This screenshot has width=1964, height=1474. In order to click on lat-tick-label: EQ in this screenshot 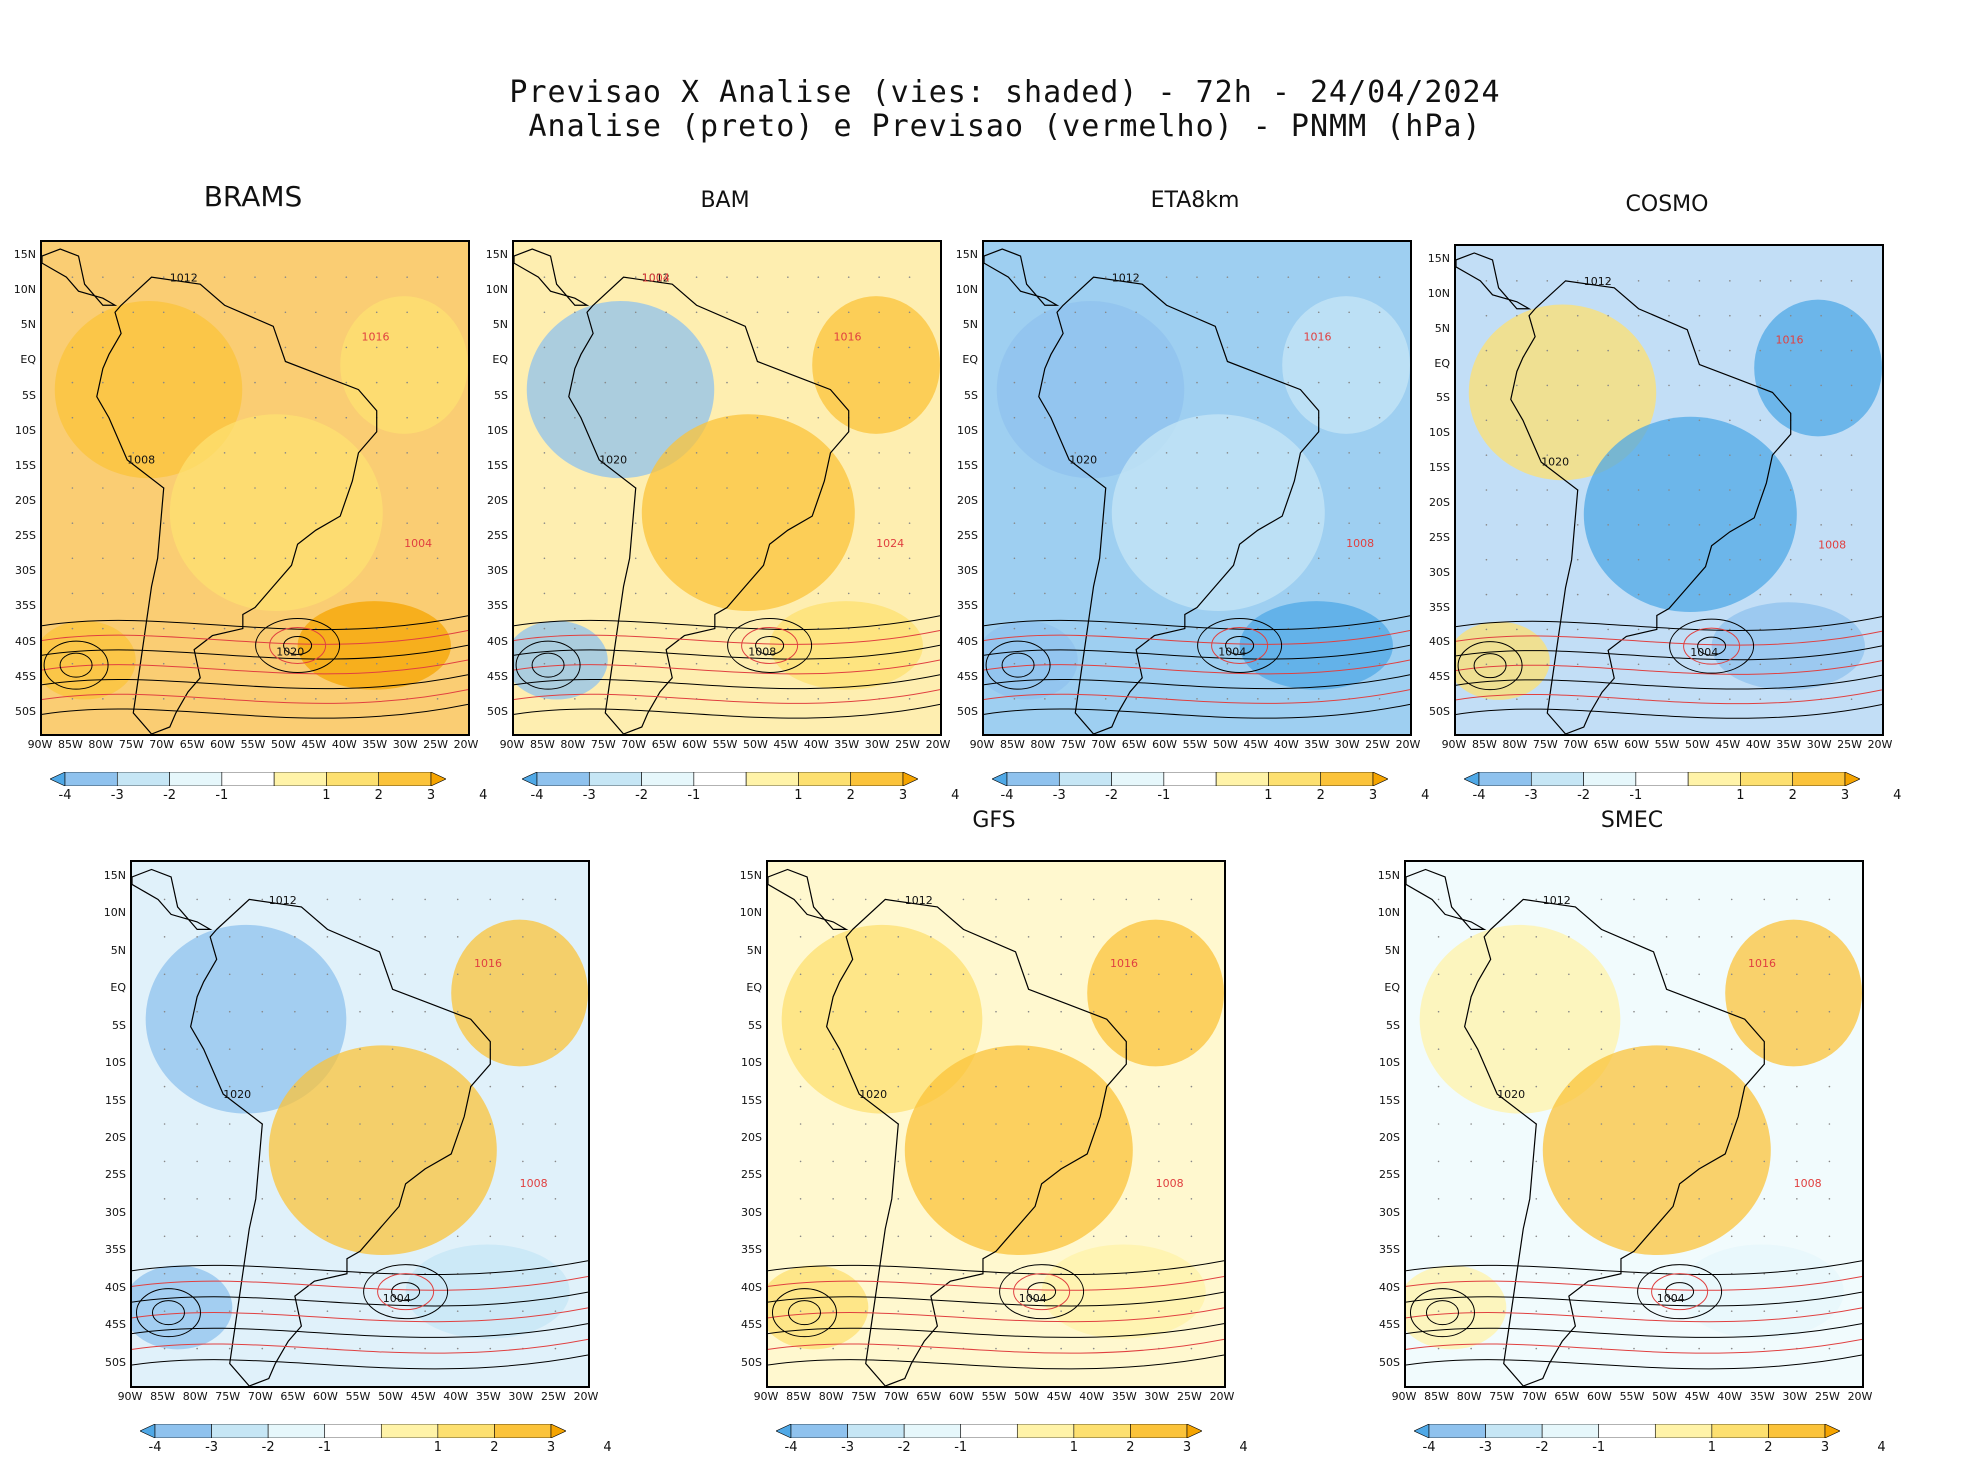, I will do `click(754, 988)`.